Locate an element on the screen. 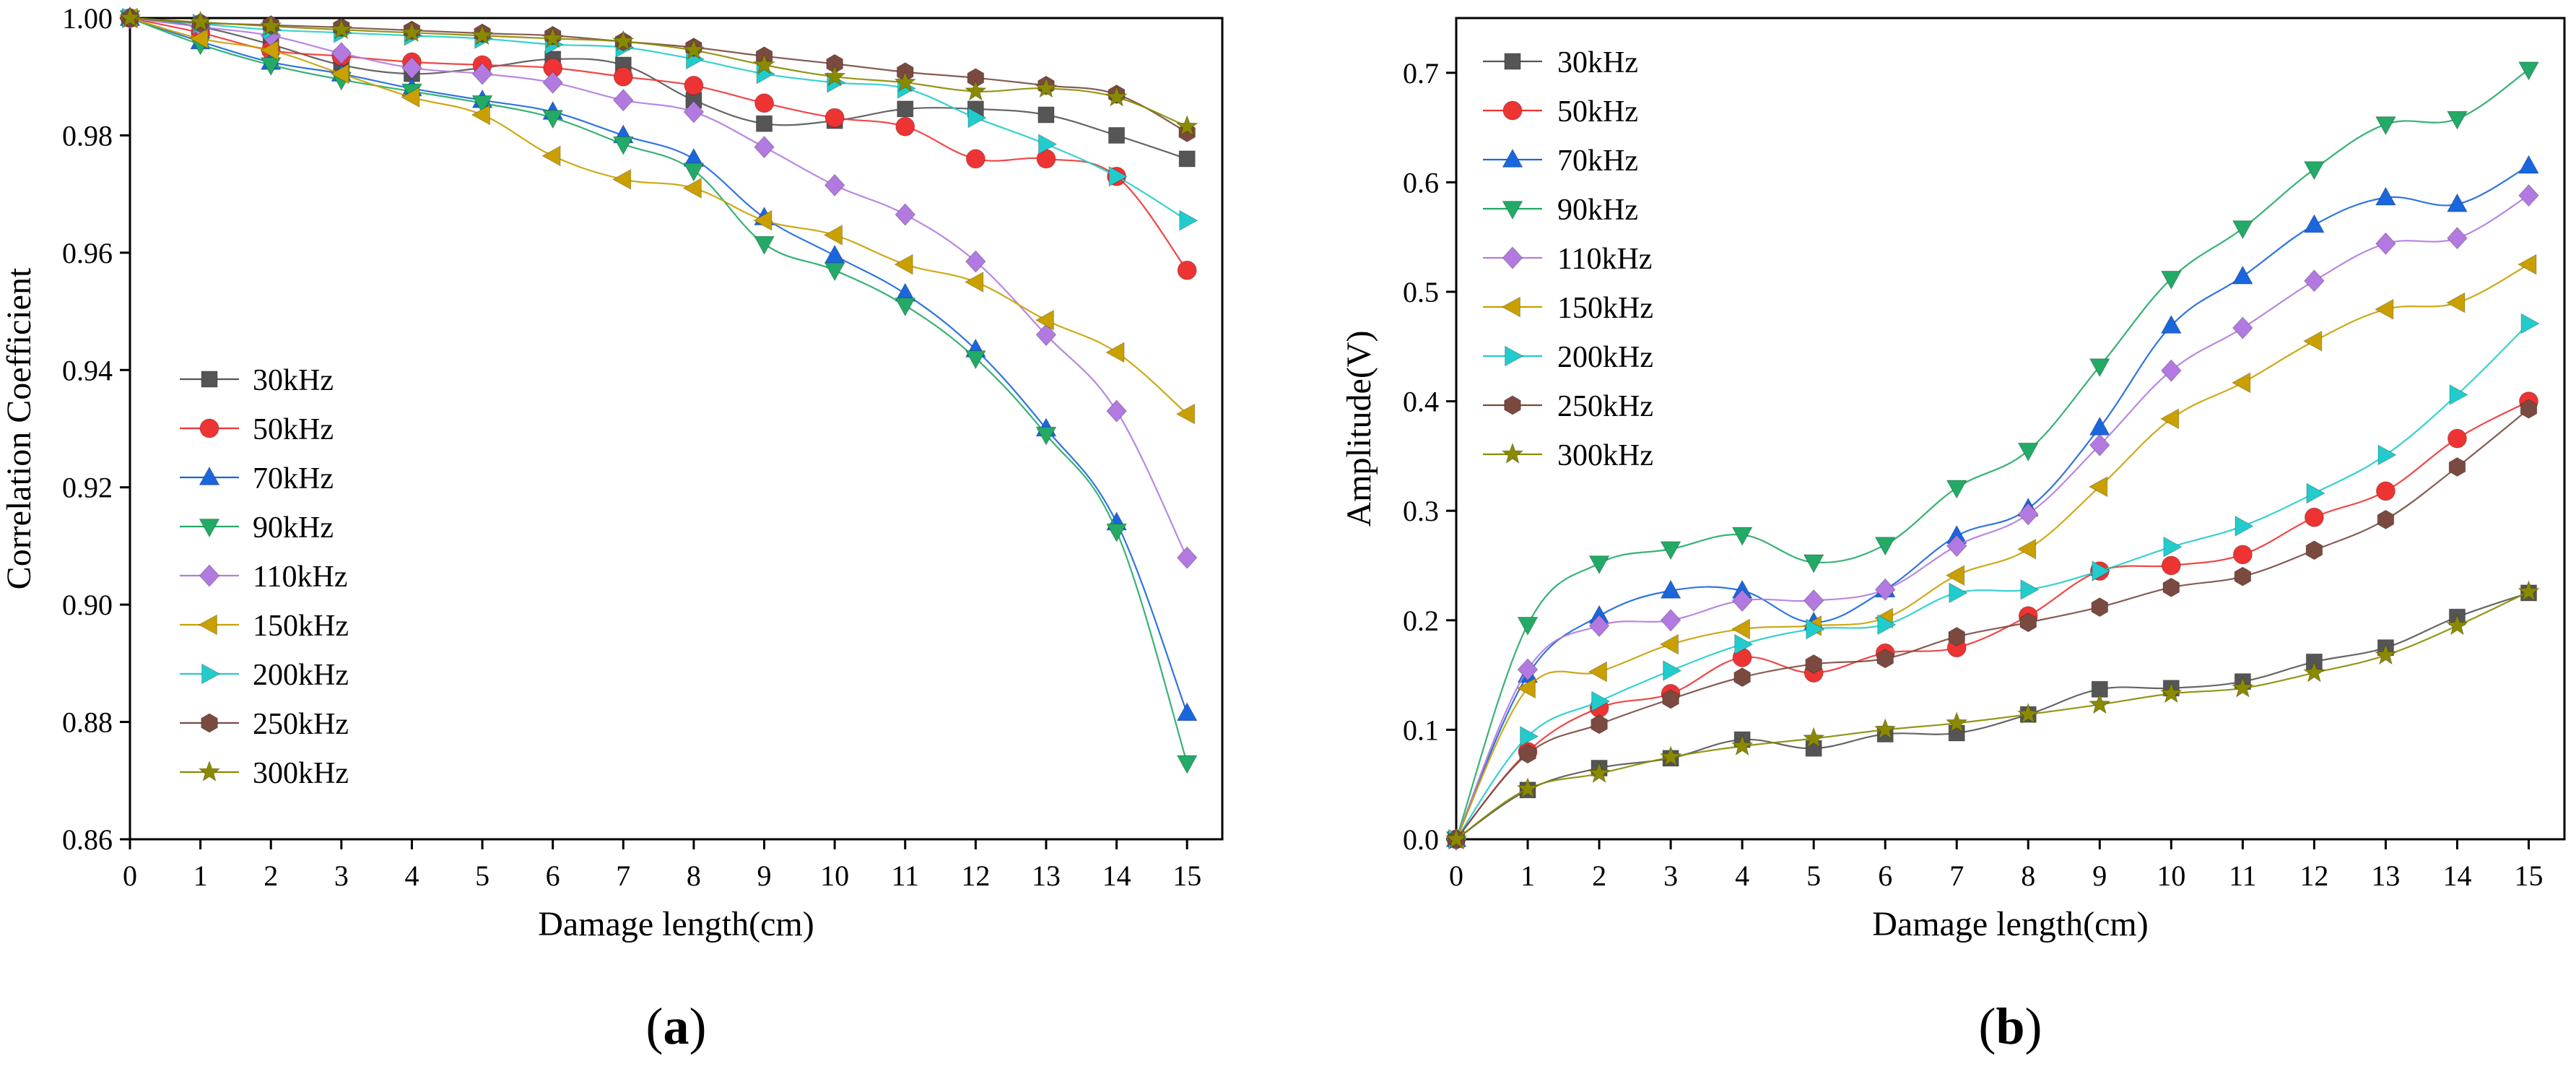  panel-label-close: ) is located at coordinates (2034, 1026).